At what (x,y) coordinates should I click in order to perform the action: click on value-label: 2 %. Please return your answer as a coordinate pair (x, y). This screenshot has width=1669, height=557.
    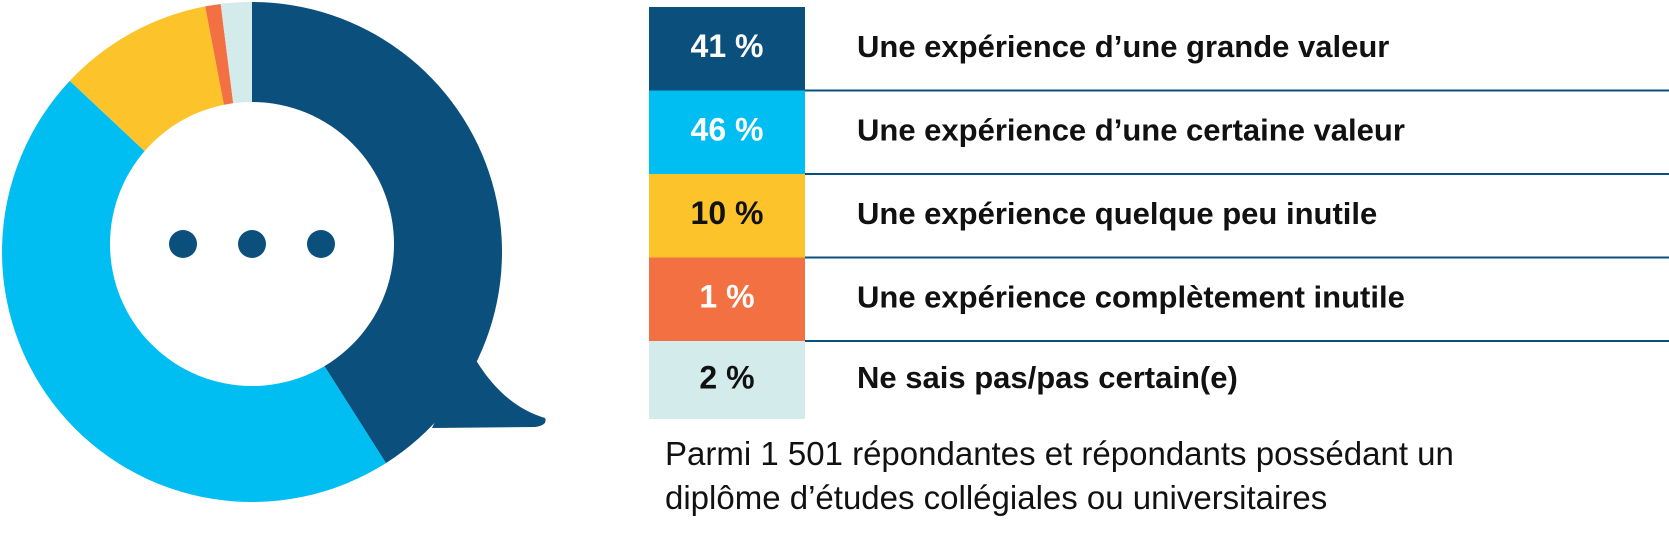
    Looking at the image, I should click on (726, 377).